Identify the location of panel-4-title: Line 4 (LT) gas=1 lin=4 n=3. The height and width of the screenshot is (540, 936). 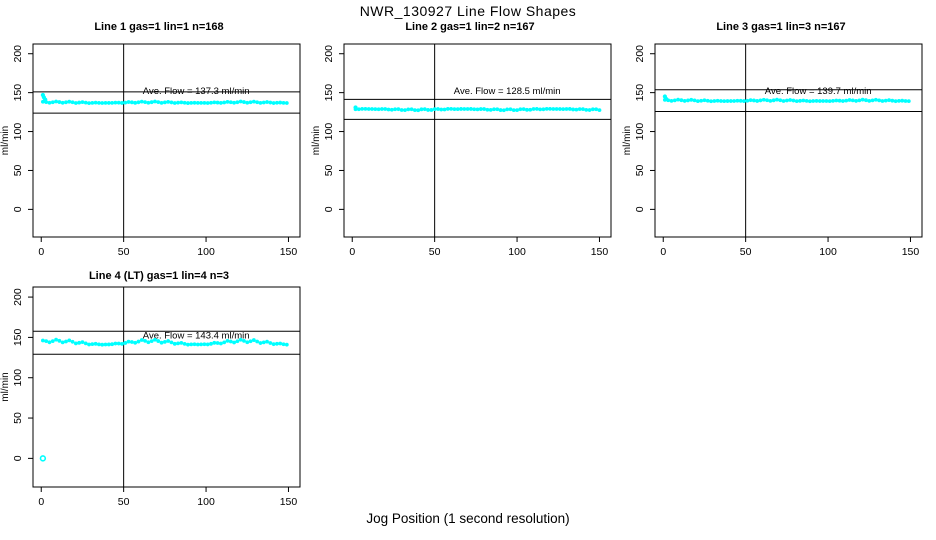
(159, 276).